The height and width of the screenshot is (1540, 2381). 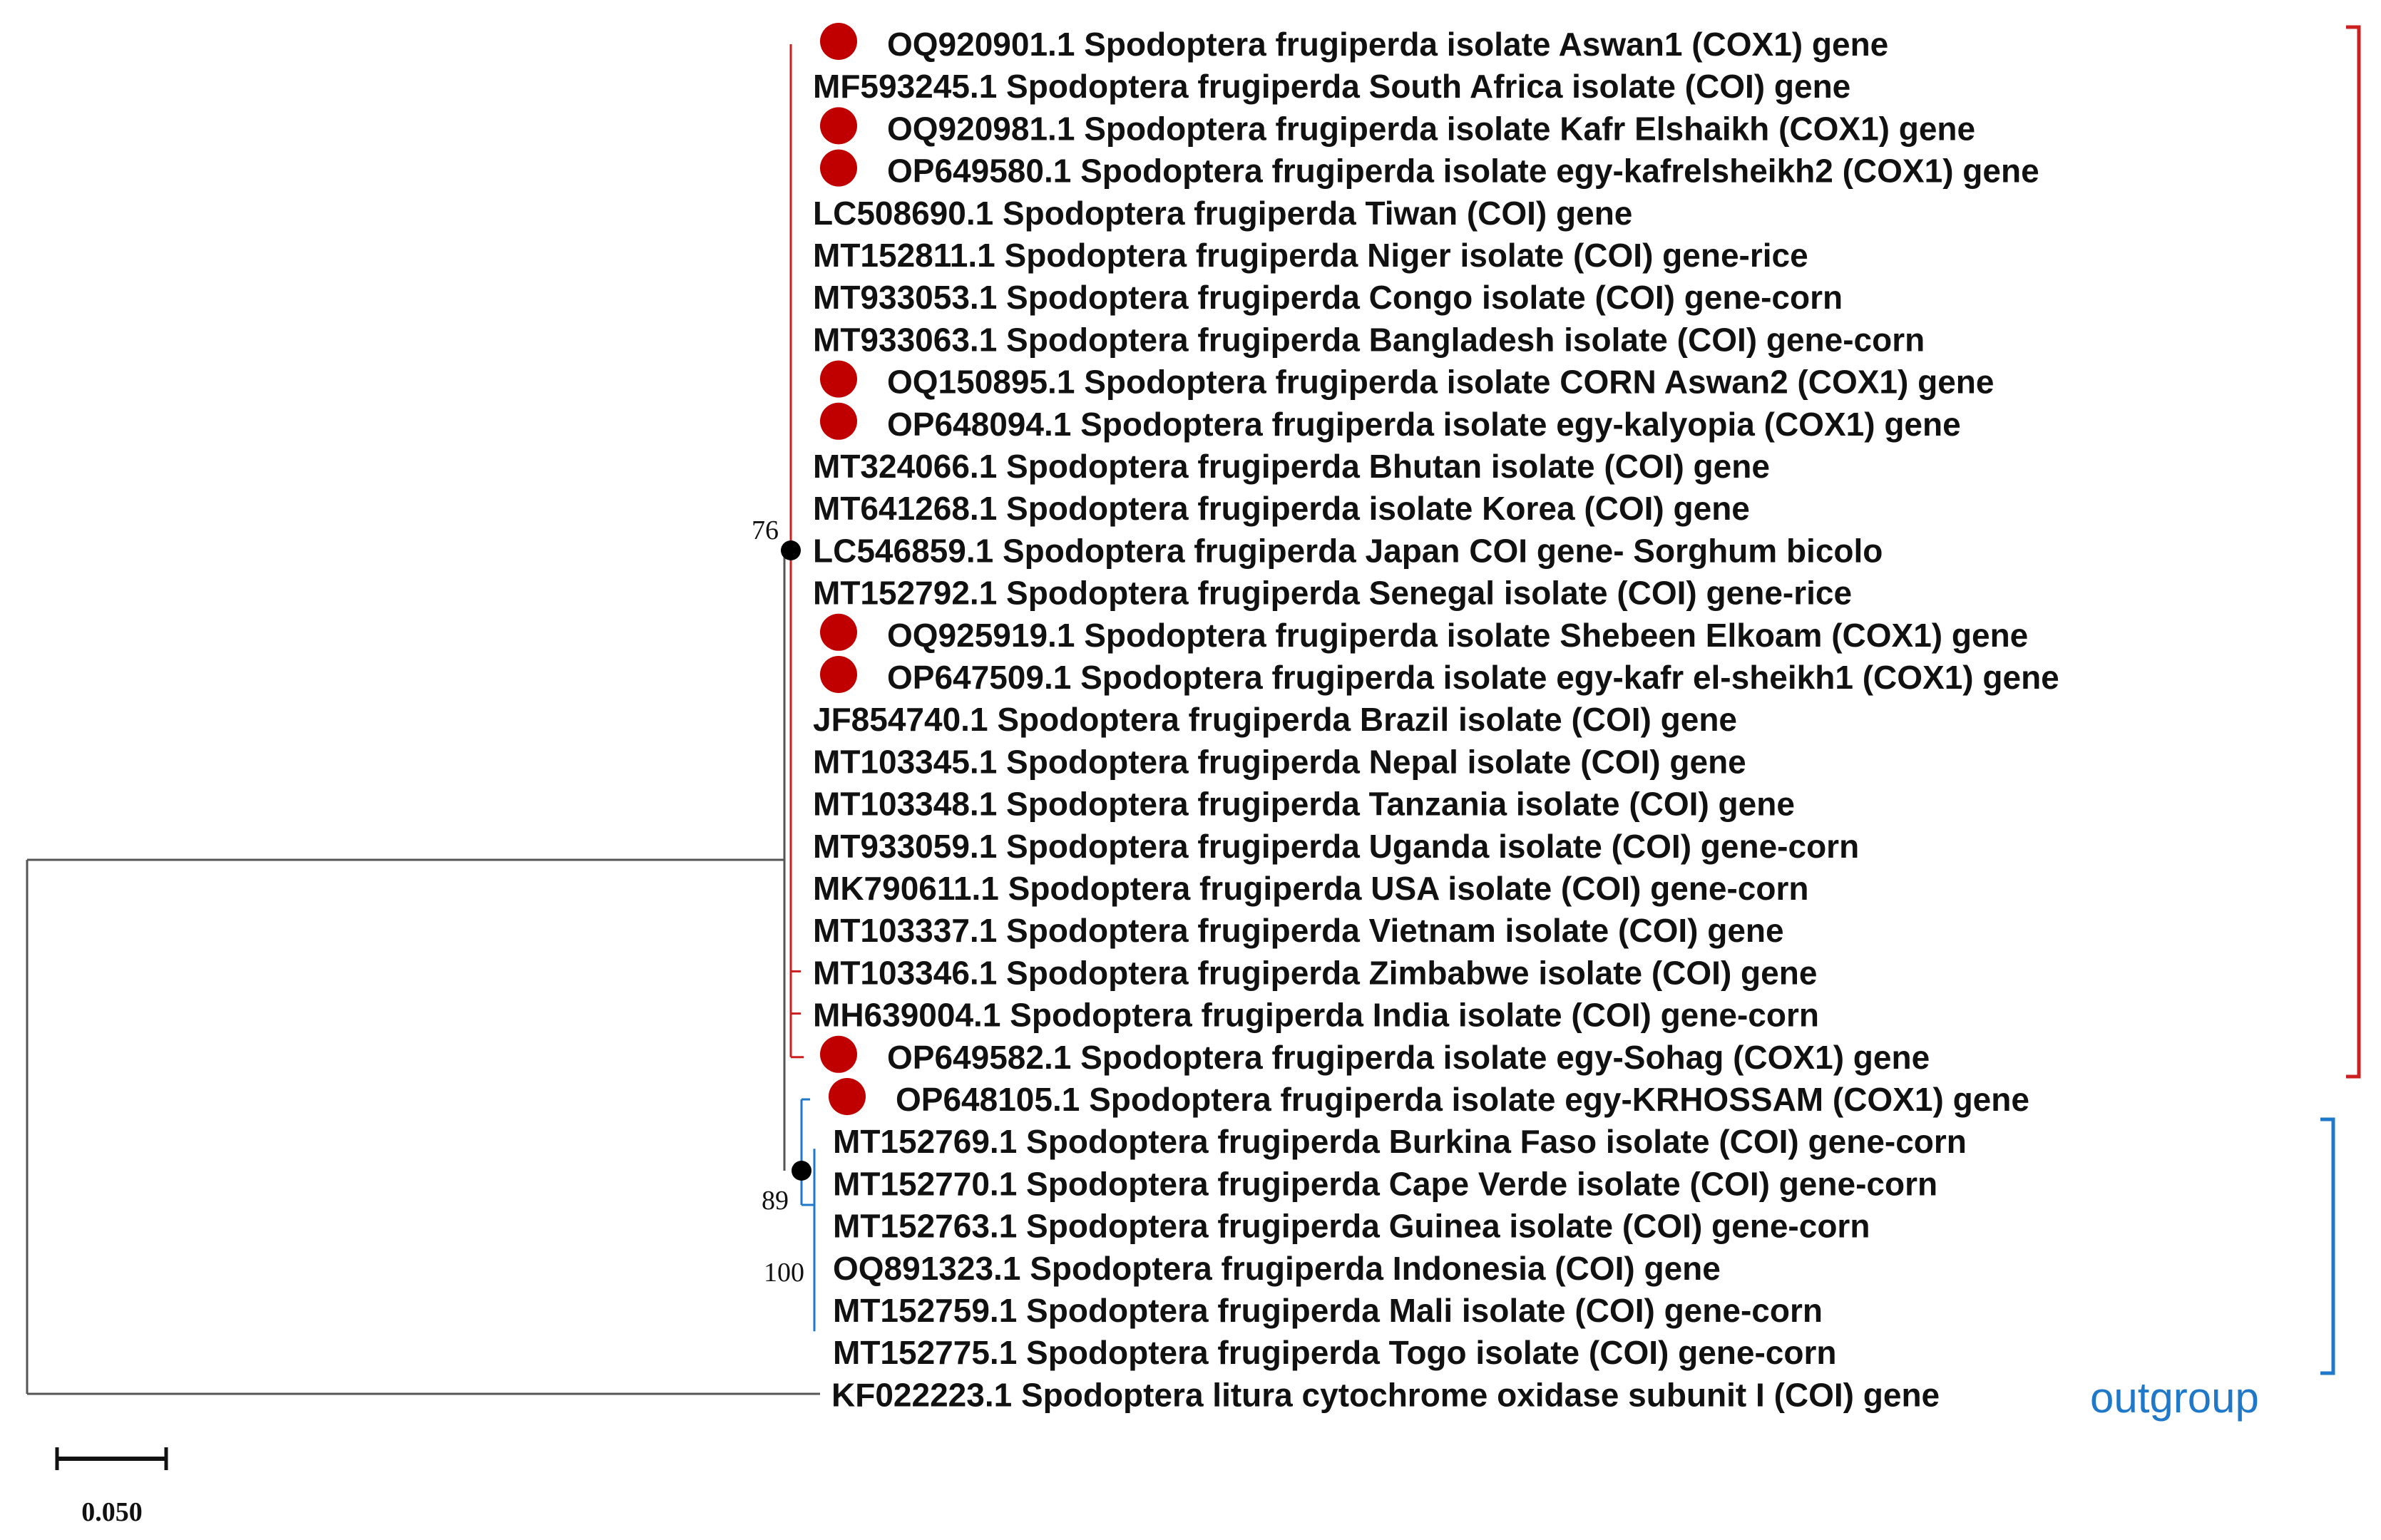 I want to click on bootstrap-value-blue-clade: 89, so click(x=775, y=1201).